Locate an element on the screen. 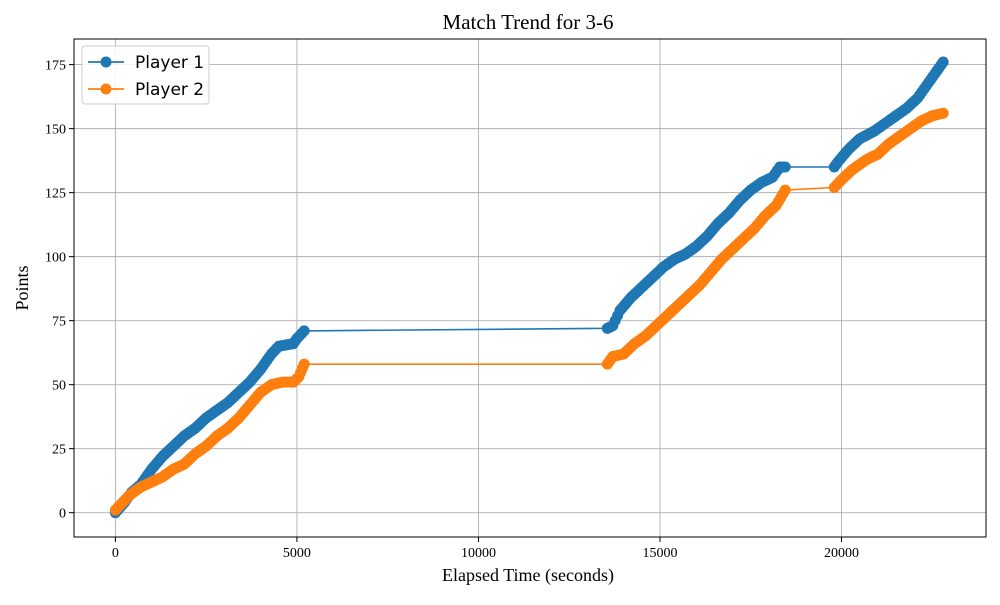 The width and height of the screenshot is (1000, 605). y-tick-label: 25 is located at coordinates (59, 450).